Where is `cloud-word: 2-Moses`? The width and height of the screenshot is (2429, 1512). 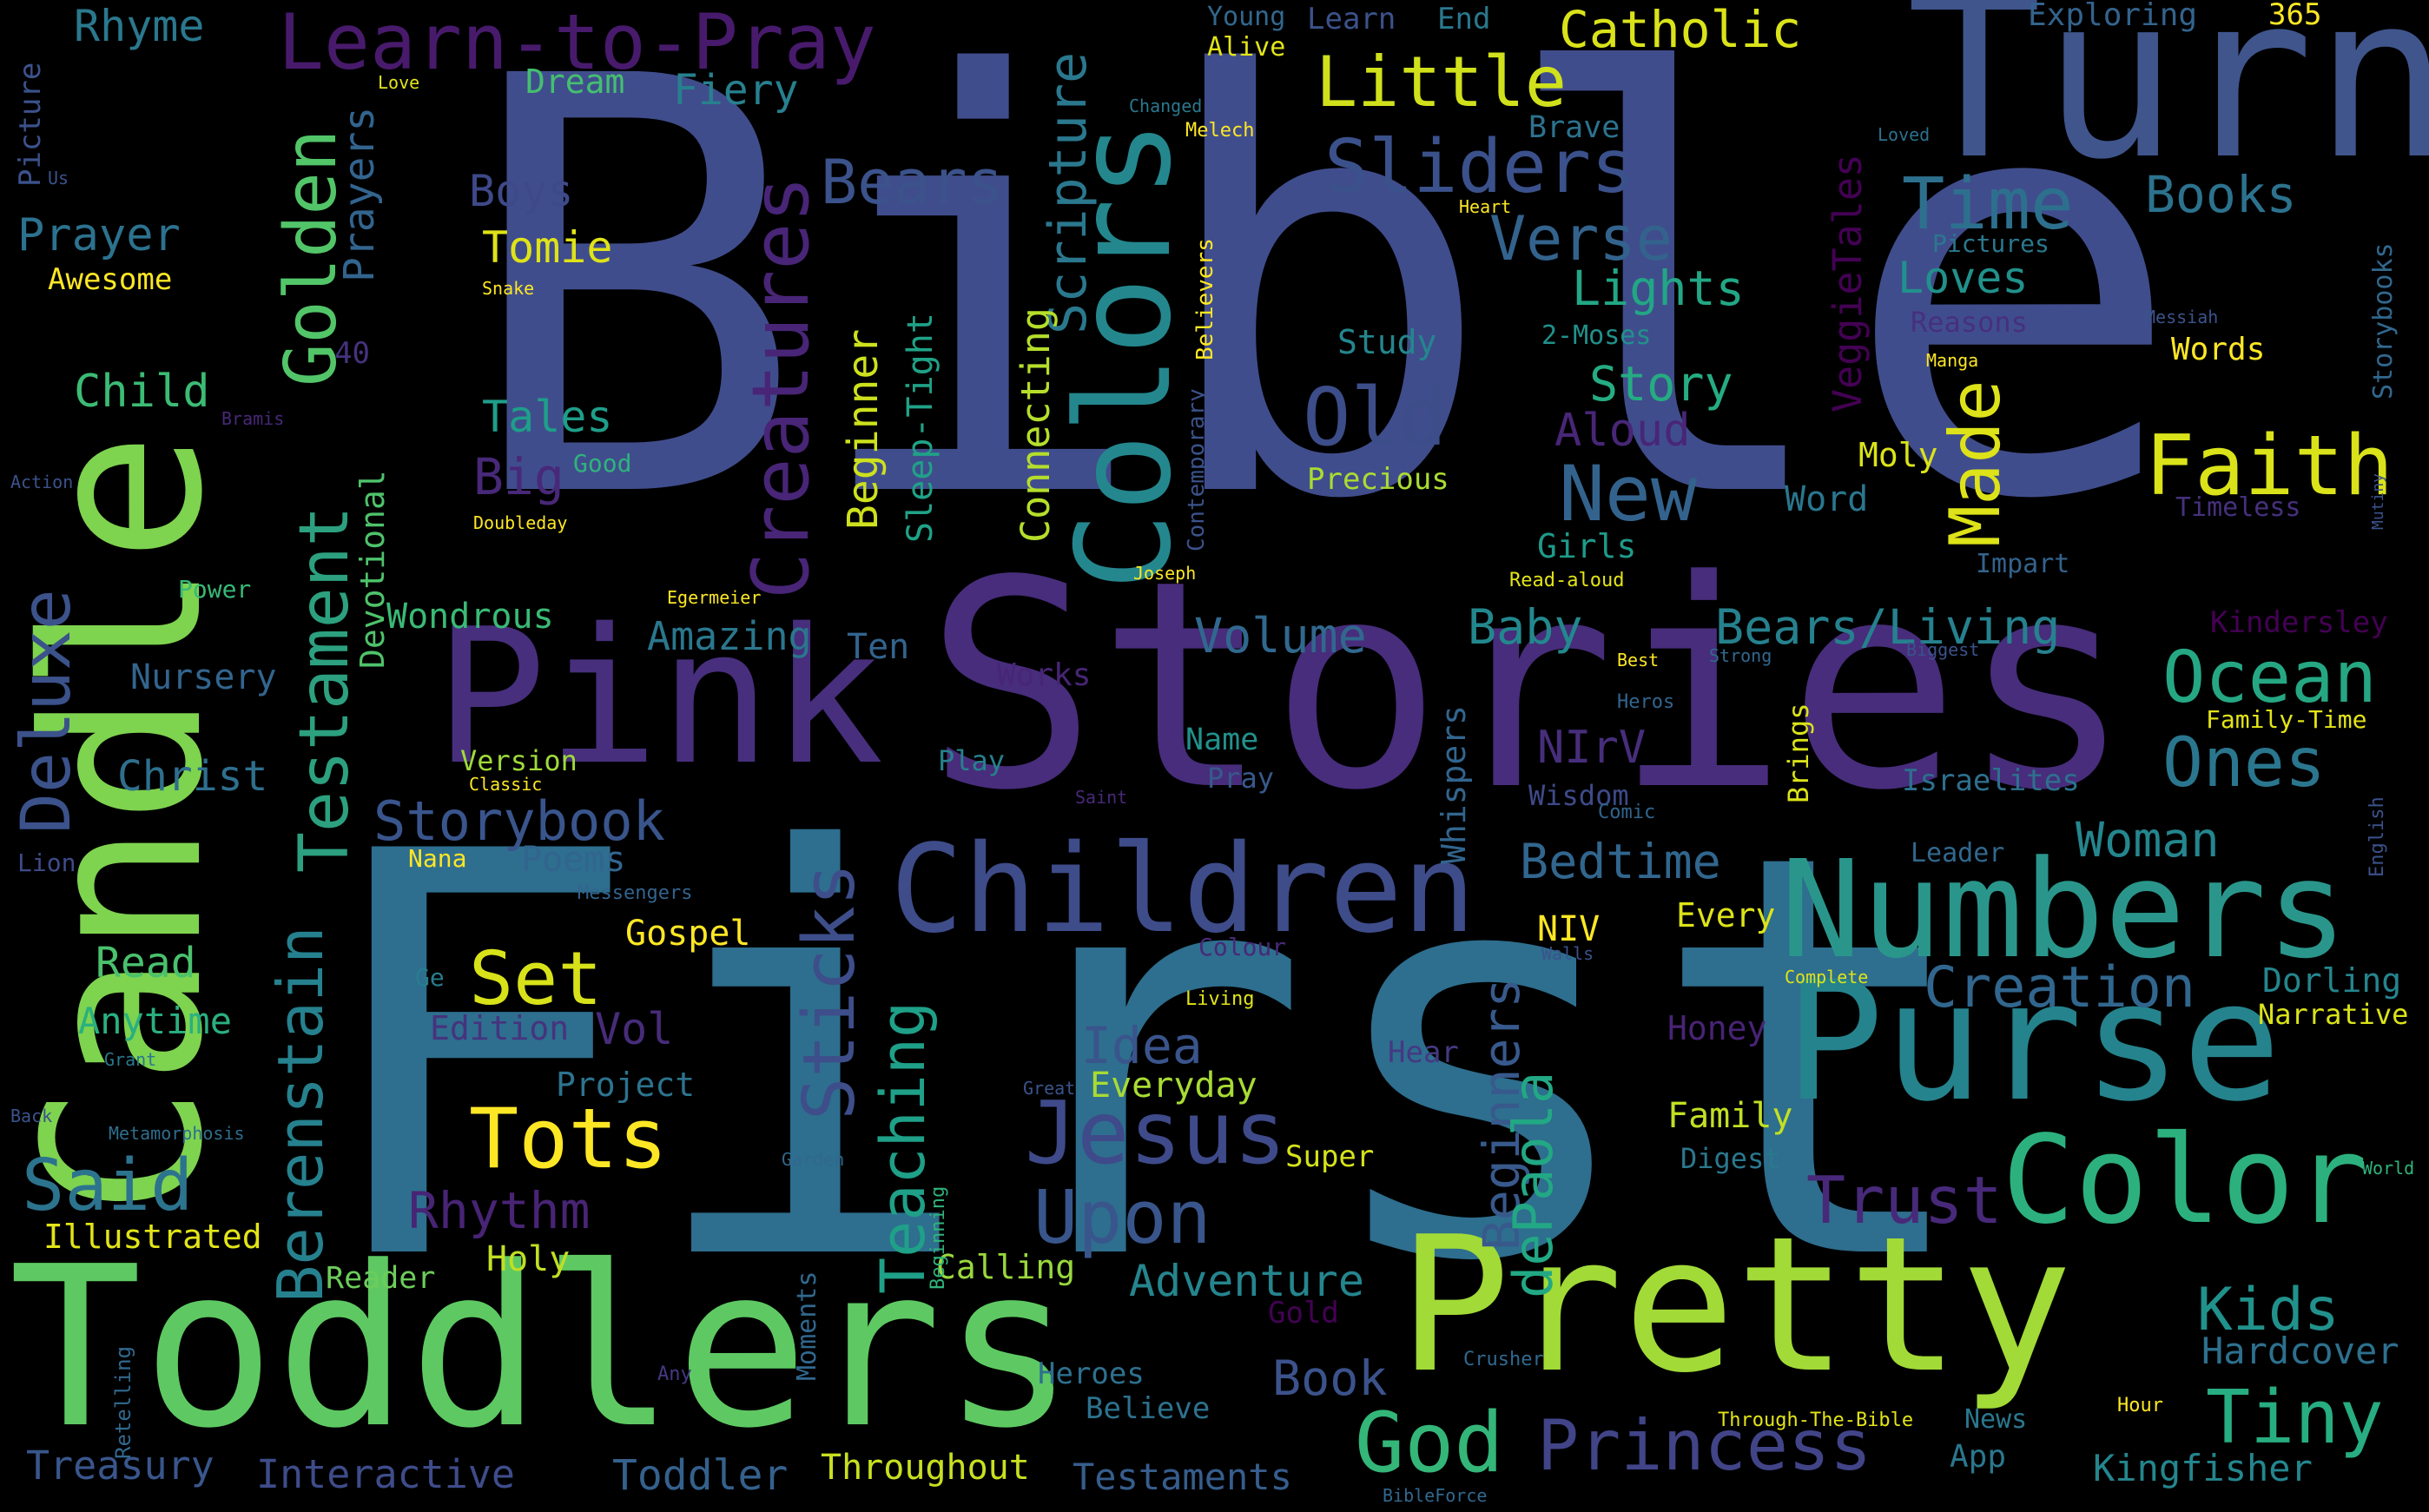
cloud-word: 2-Moses is located at coordinates (1596, 335).